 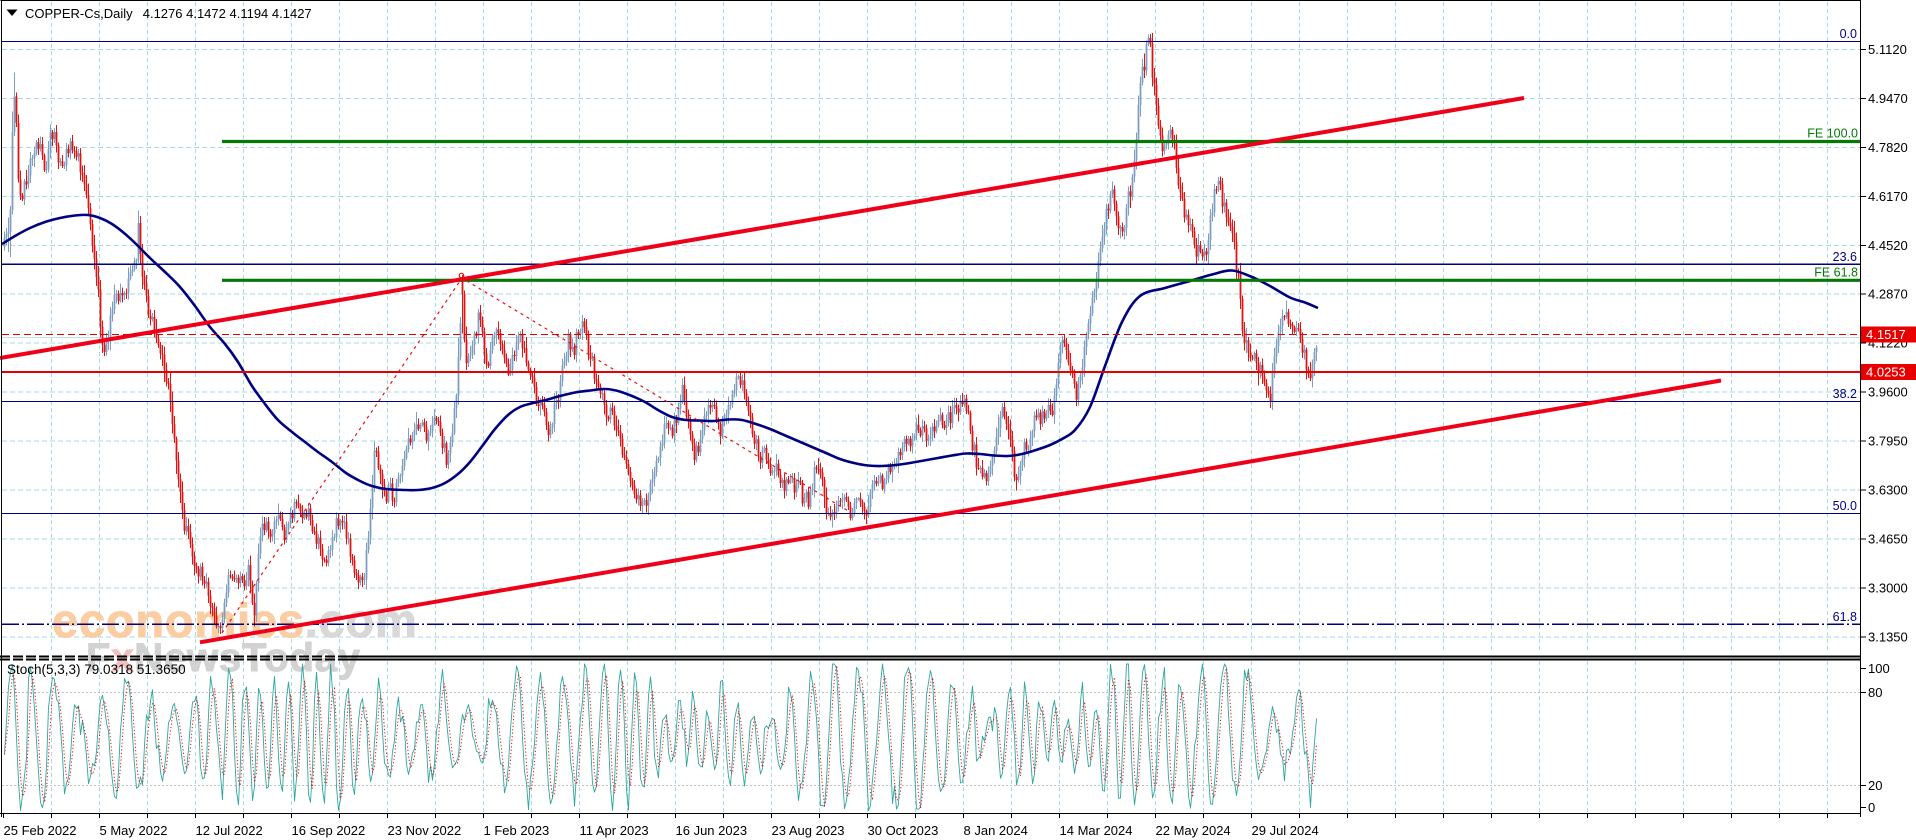 What do you see at coordinates (1832, 134) in the screenshot?
I see `svg-text: FE 100.0` at bounding box center [1832, 134].